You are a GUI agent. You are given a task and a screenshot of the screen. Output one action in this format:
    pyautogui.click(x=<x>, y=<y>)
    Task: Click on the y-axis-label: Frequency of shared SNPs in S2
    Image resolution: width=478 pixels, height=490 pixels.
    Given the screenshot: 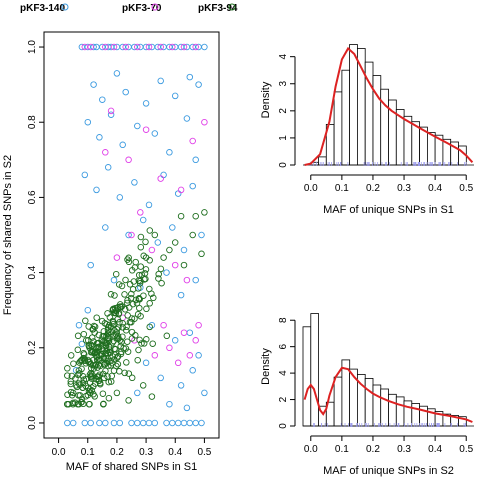 What is the action you would take?
    pyautogui.click(x=8, y=235)
    